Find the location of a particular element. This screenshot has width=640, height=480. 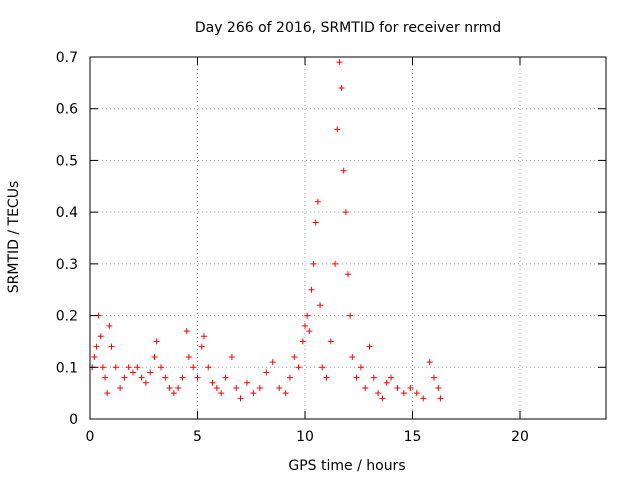

x-tick-label: 20 is located at coordinates (520, 437).